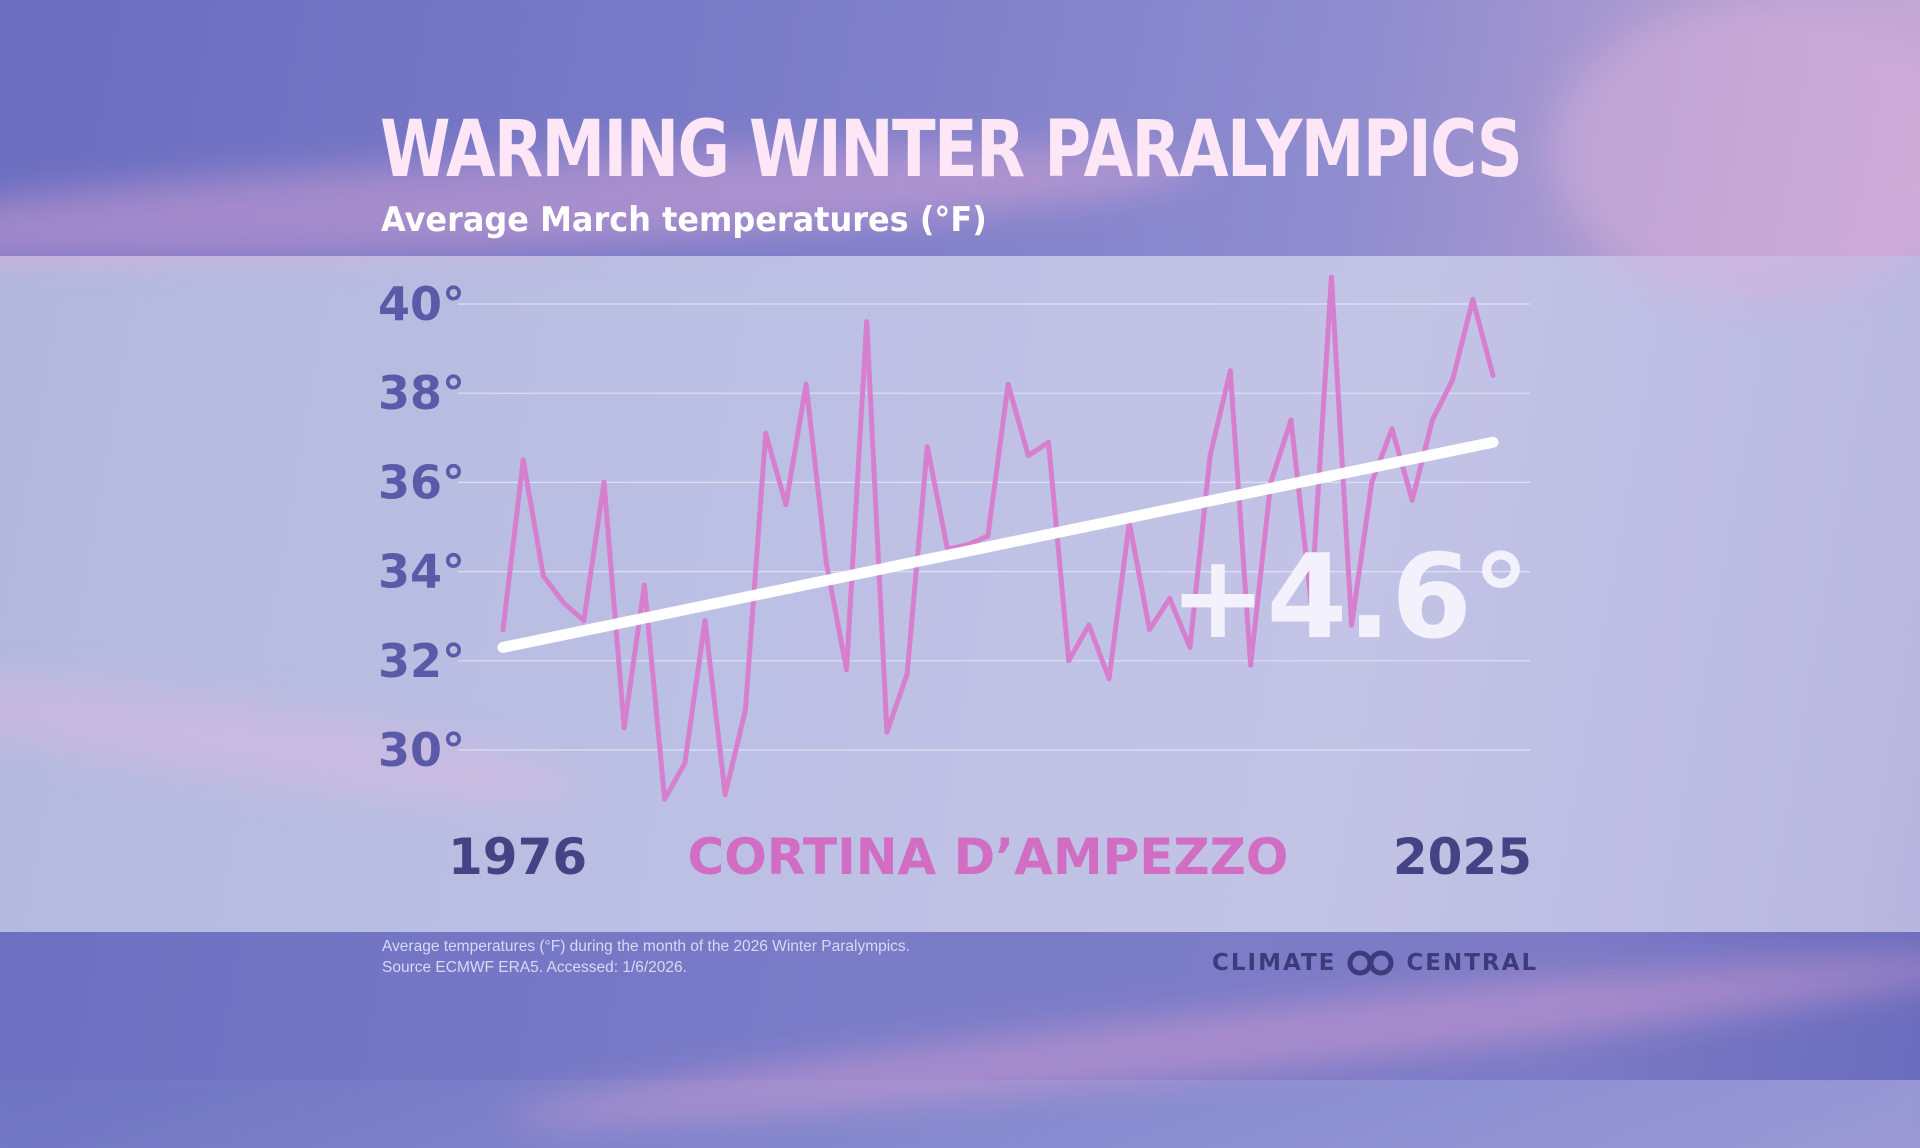 This screenshot has height=1148, width=1920. What do you see at coordinates (988, 857) in the screenshot?
I see `location-label: CORTINA D’AMPEZZO` at bounding box center [988, 857].